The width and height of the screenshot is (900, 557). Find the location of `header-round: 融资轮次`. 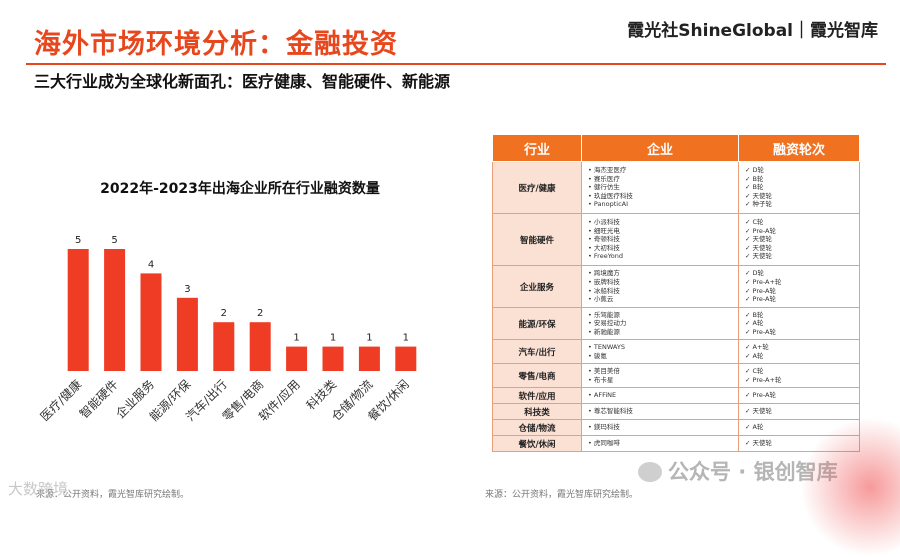

header-round: 融资轮次 is located at coordinates (799, 148).